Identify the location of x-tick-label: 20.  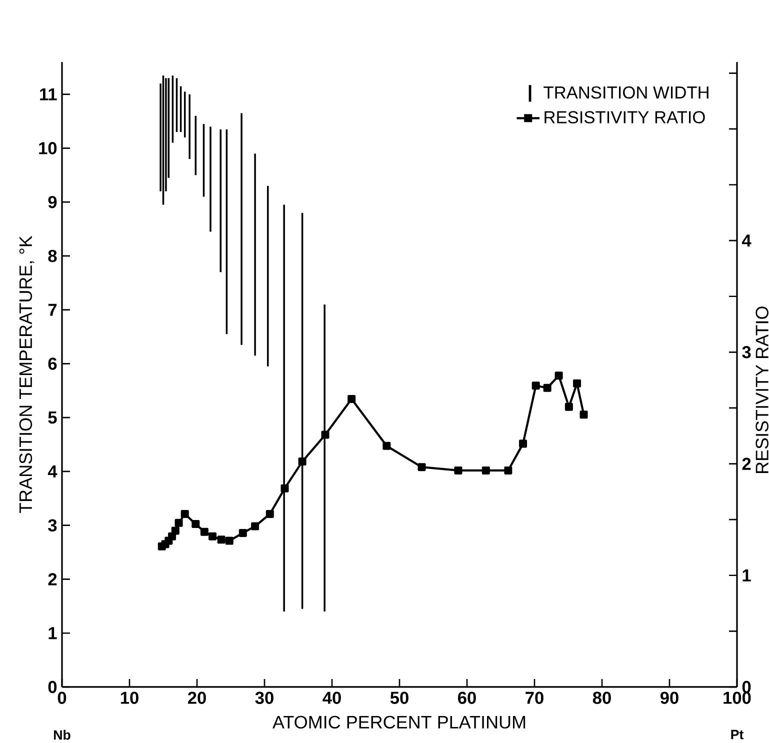
(197, 698).